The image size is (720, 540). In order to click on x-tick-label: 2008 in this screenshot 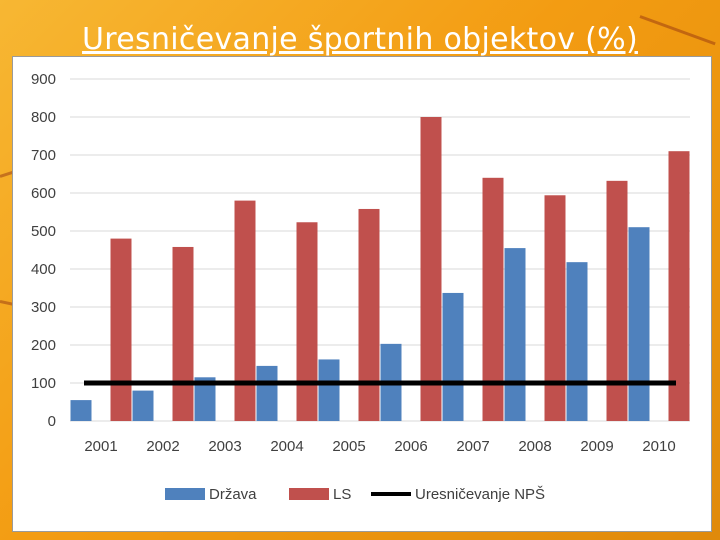, I will do `click(534, 446)`.